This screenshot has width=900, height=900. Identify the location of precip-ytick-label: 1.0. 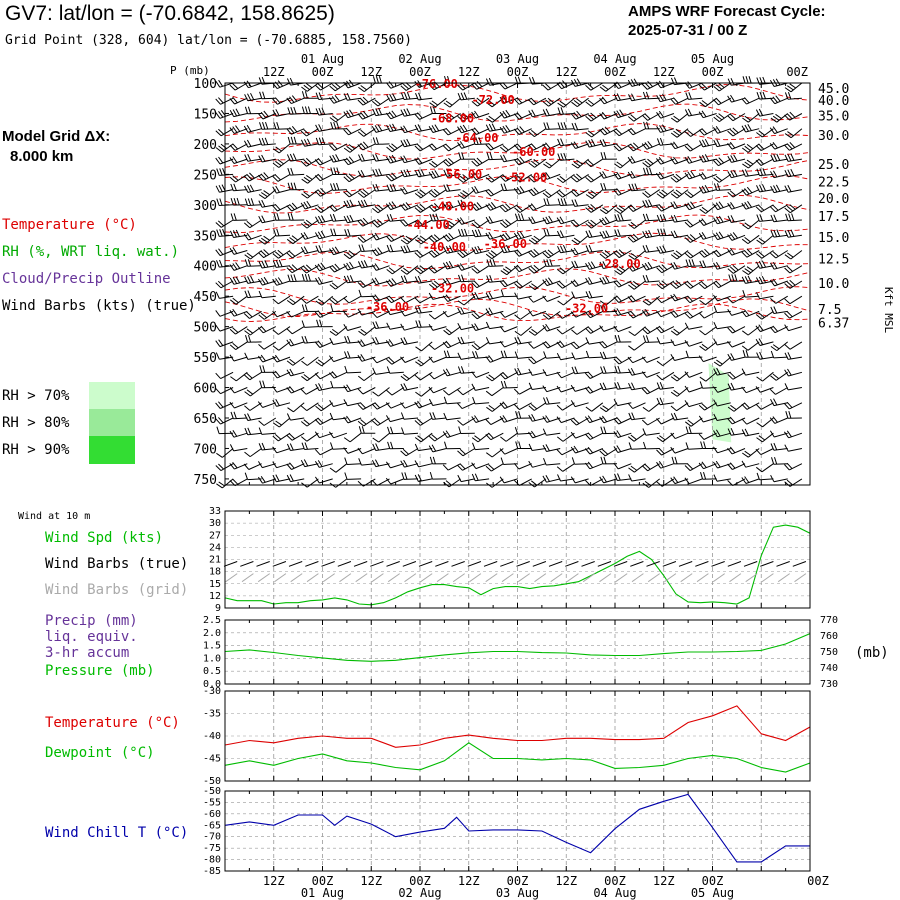
(212, 658).